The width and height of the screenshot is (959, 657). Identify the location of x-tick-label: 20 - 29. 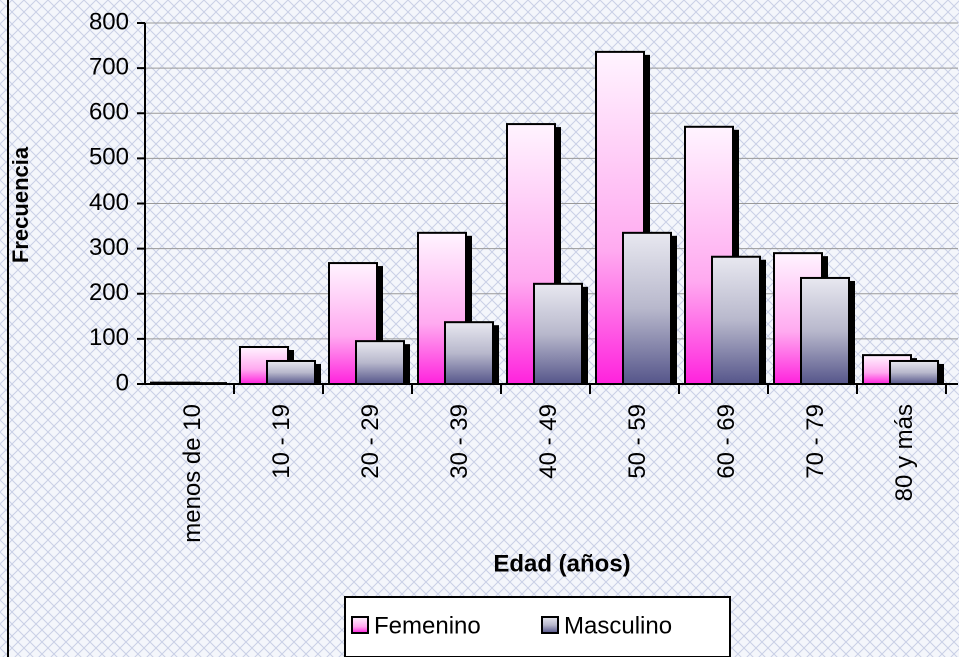
(370, 441).